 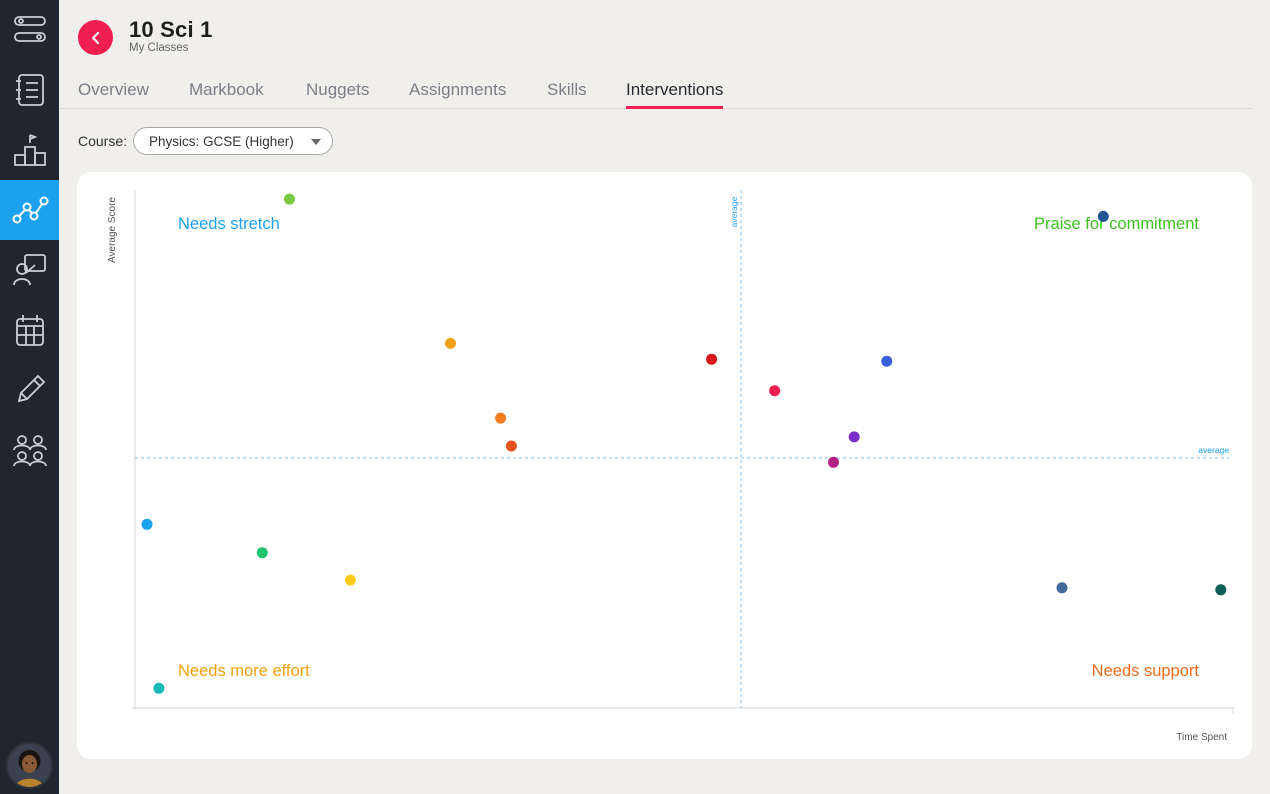 What do you see at coordinates (113, 89) in the screenshot?
I see `tab-overview: Overview` at bounding box center [113, 89].